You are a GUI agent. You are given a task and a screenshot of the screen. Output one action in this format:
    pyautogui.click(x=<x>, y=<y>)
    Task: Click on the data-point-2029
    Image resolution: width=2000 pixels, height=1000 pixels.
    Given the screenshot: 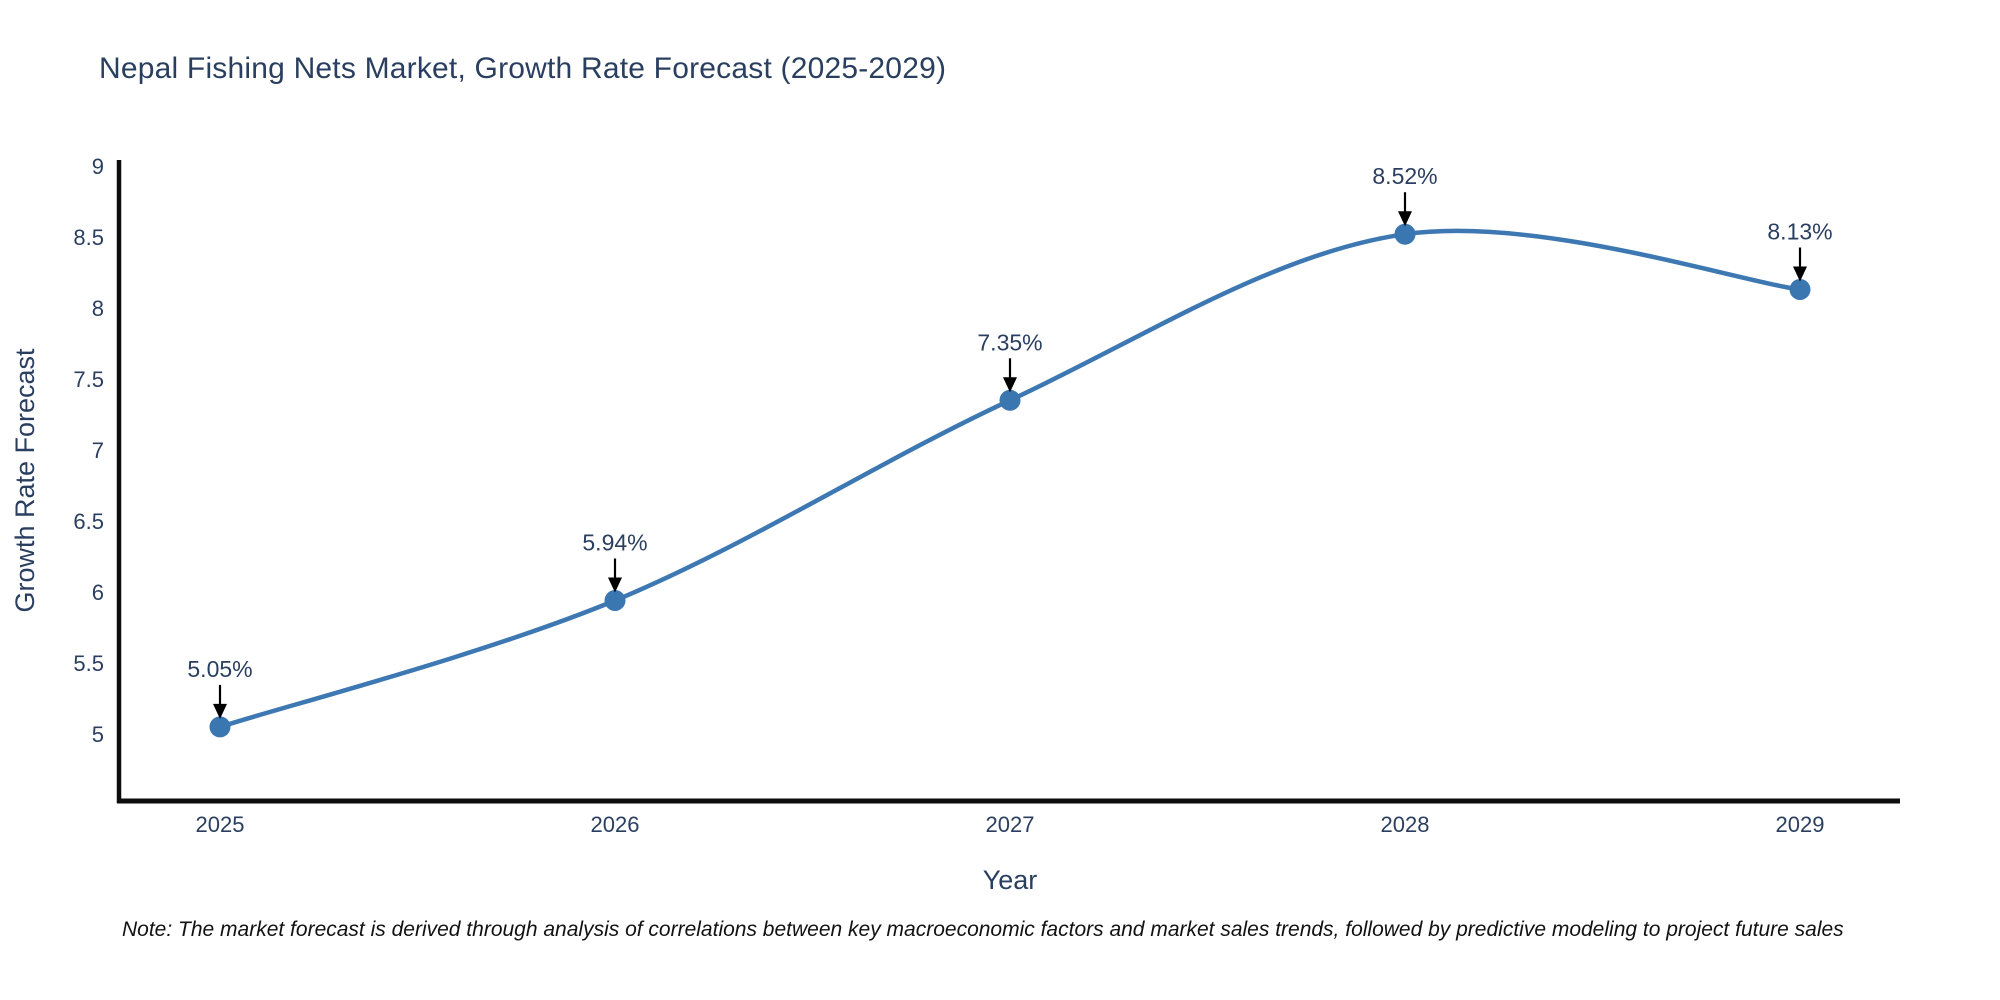 What is the action you would take?
    pyautogui.click(x=1800, y=289)
    